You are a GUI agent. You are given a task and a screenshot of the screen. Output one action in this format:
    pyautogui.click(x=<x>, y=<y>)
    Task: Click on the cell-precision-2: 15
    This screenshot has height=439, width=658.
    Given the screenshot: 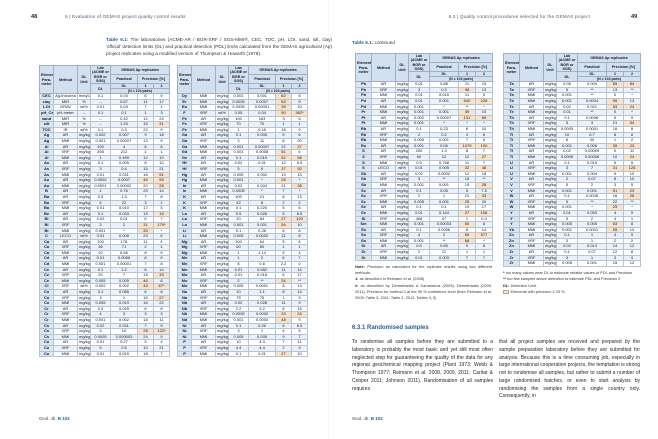 What is the action you would take?
    pyautogui.click(x=484, y=84)
    